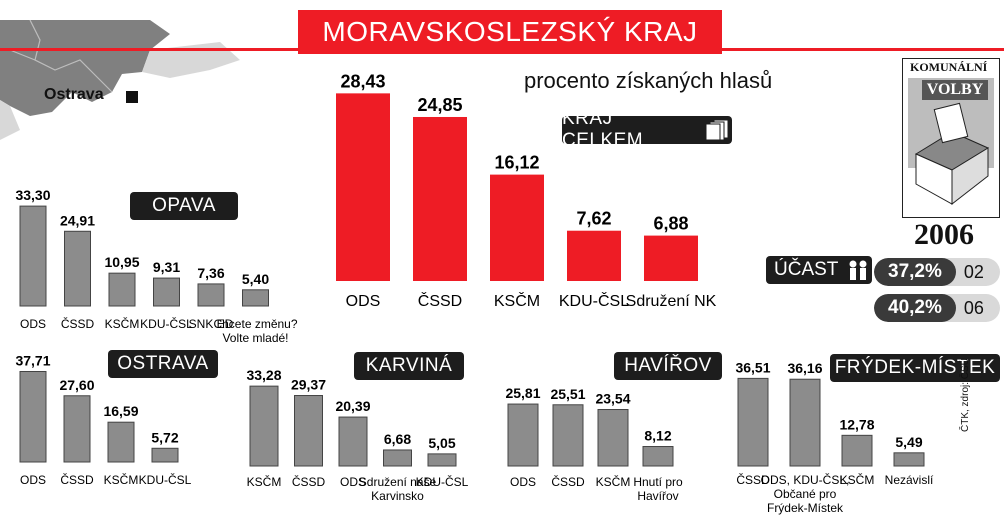 The height and width of the screenshot is (532, 1004). What do you see at coordinates (973, 307) in the screenshot?
I see `turnout-year: 06` at bounding box center [973, 307].